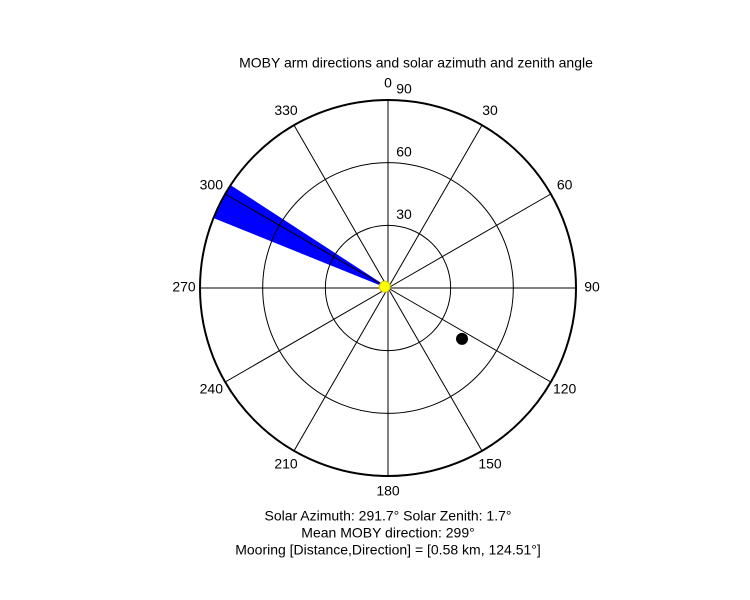 The height and width of the screenshot is (600, 750). I want to click on theta-tick-label: 120, so click(565, 389).